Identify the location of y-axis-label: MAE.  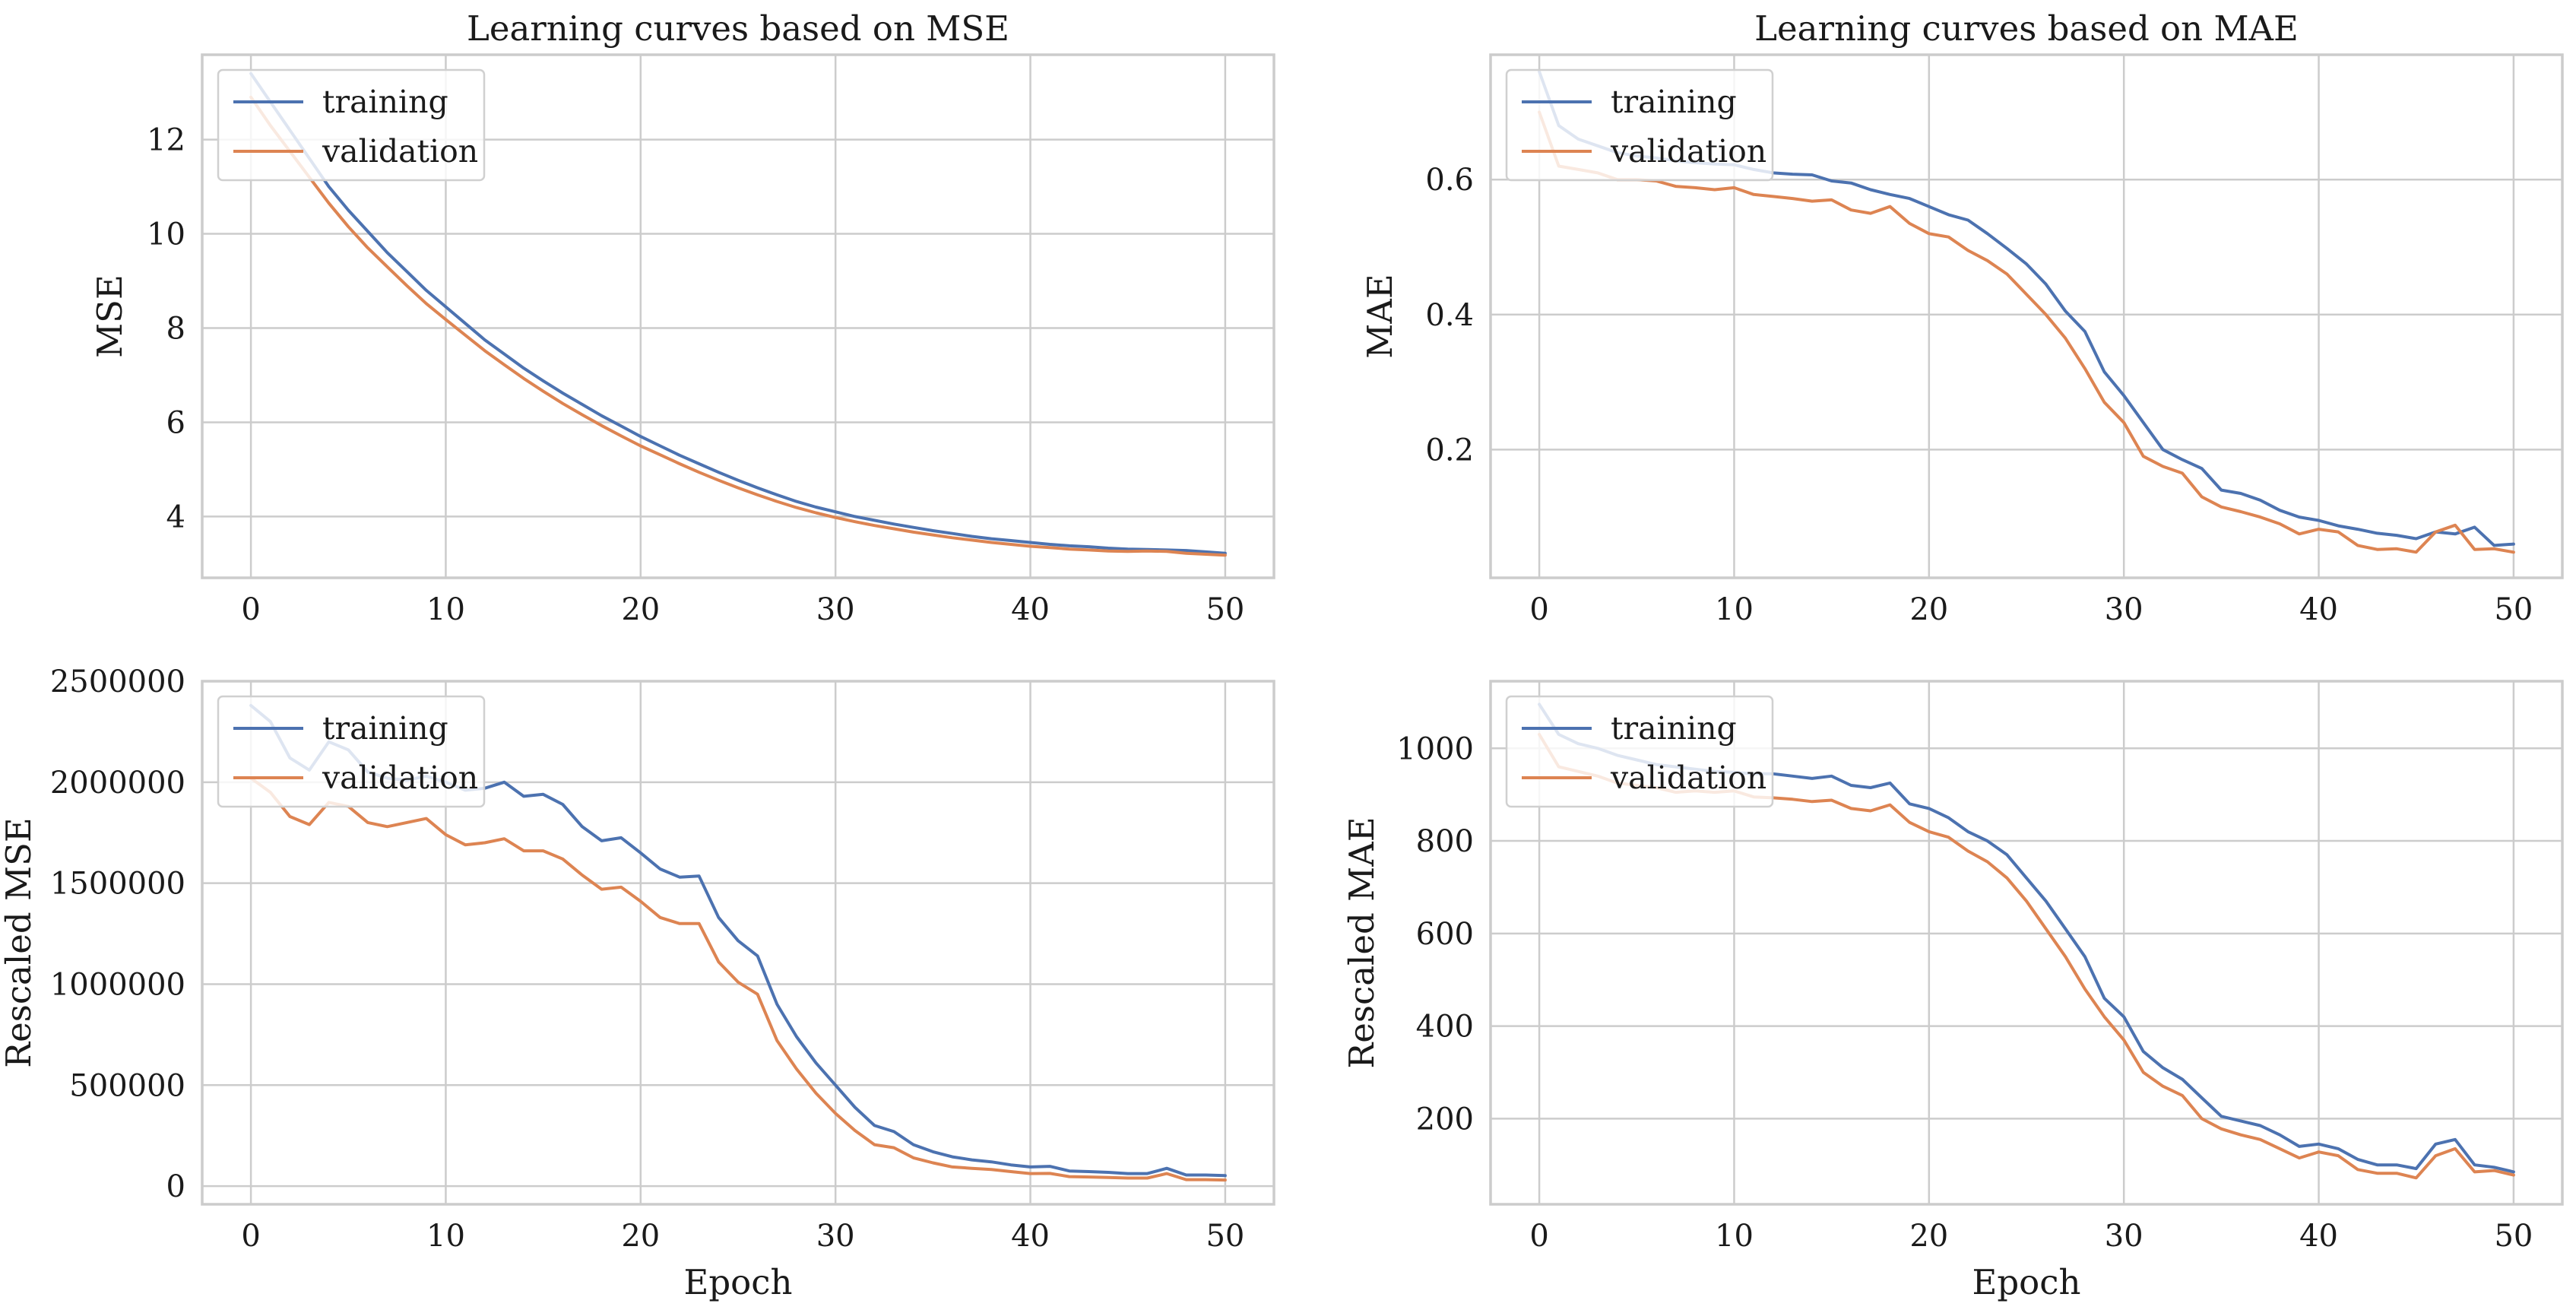
(1380, 316).